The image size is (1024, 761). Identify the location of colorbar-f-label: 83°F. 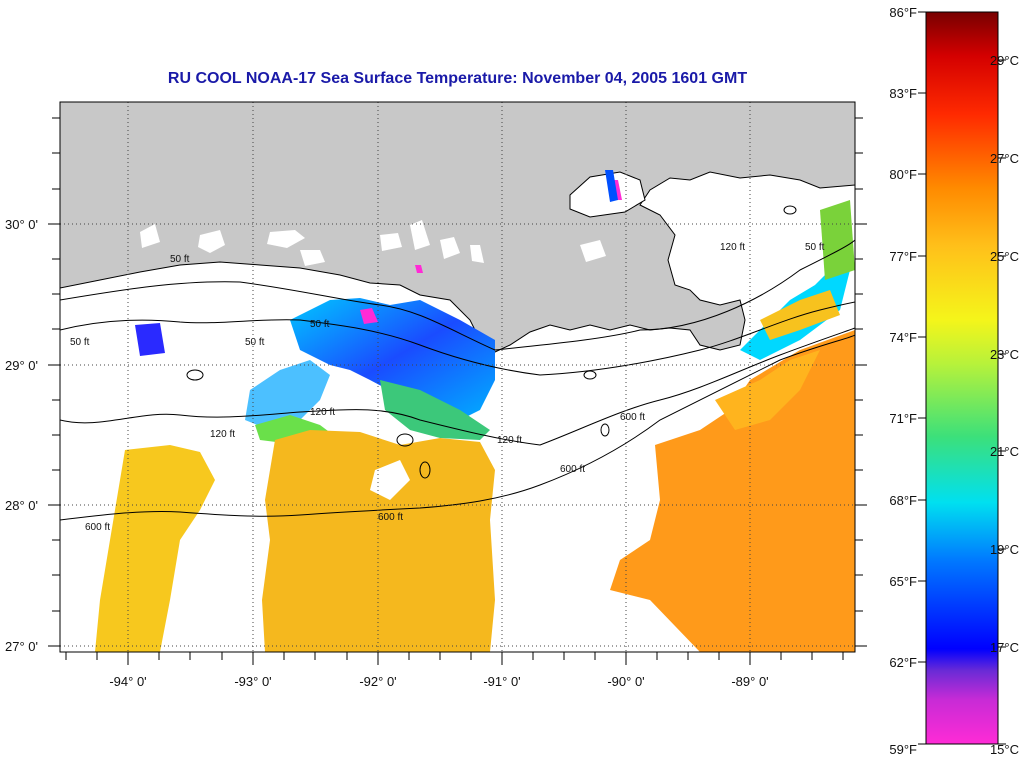
(903, 93).